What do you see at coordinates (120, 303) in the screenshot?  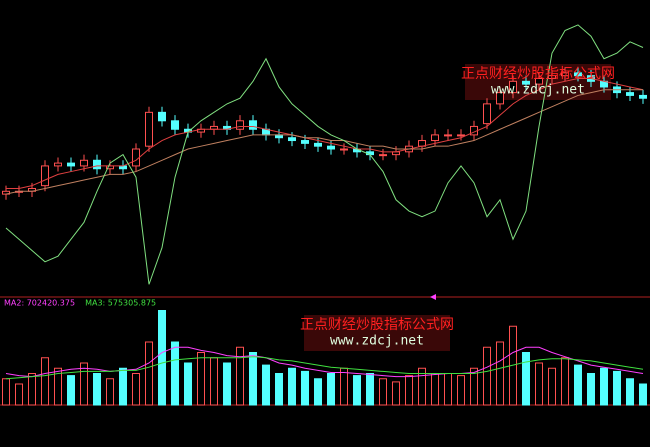 I see `legend-entry: MA3: 575305.875` at bounding box center [120, 303].